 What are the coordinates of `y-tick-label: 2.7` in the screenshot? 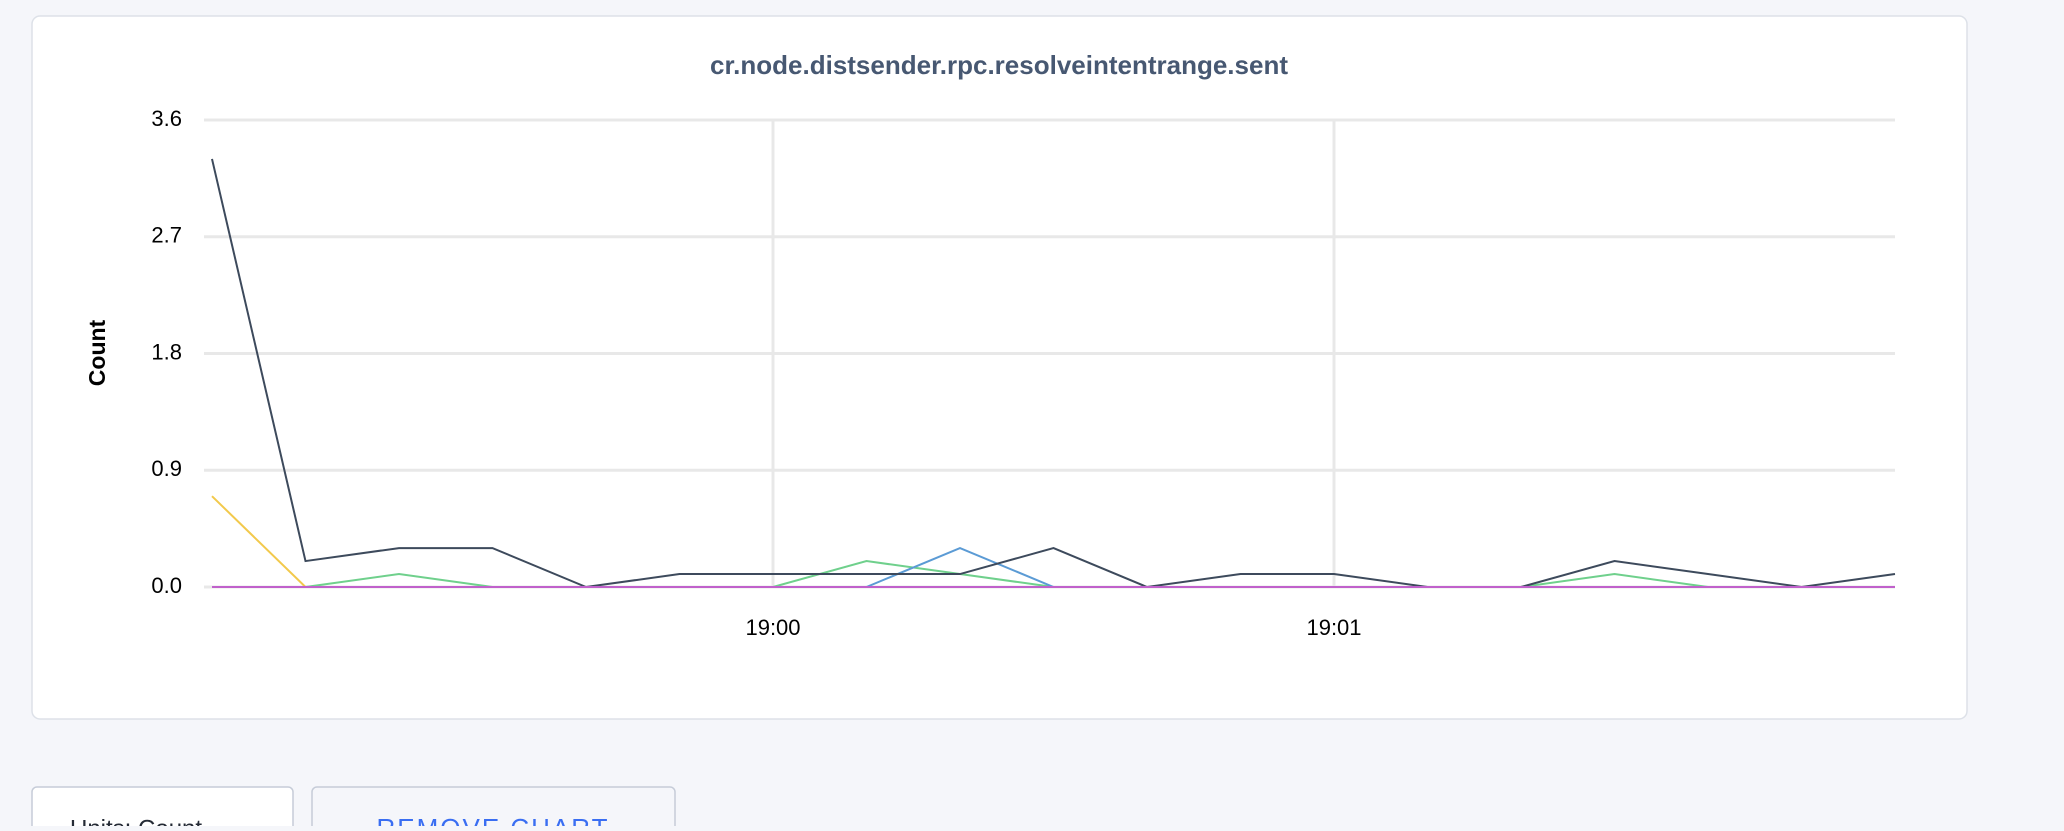 It's located at (166, 235).